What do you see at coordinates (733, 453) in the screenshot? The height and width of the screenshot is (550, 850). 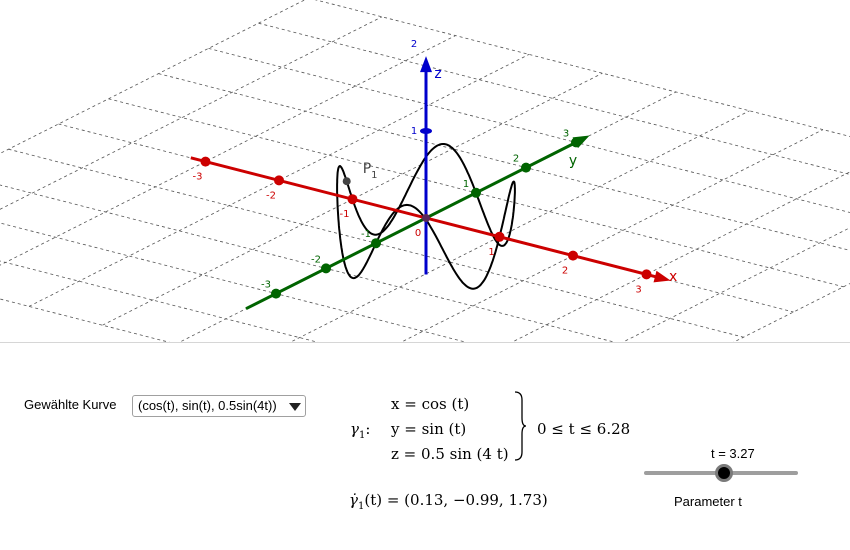 I see `slider-value-label: t = 3.27` at bounding box center [733, 453].